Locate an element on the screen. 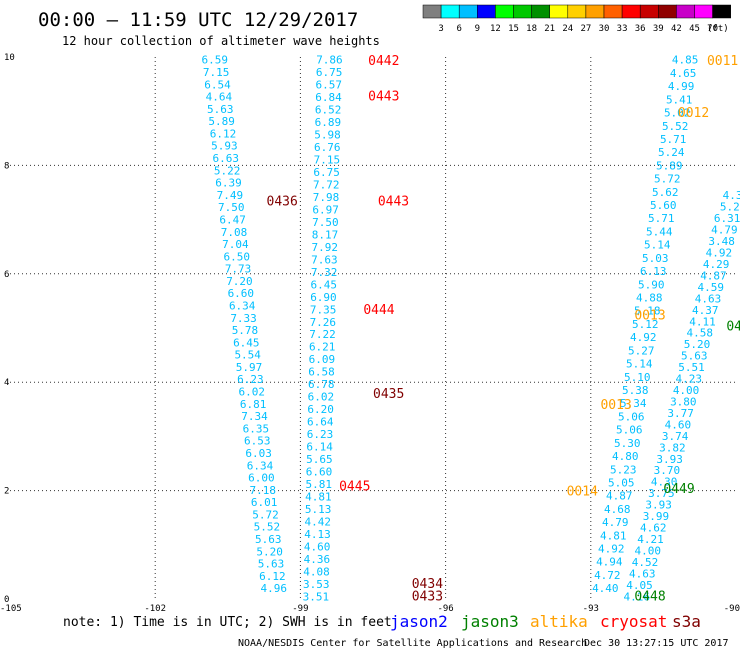 Image resolution: width=740 pixels, height=654 pixels. colorbar-label: 45 is located at coordinates (694, 29).